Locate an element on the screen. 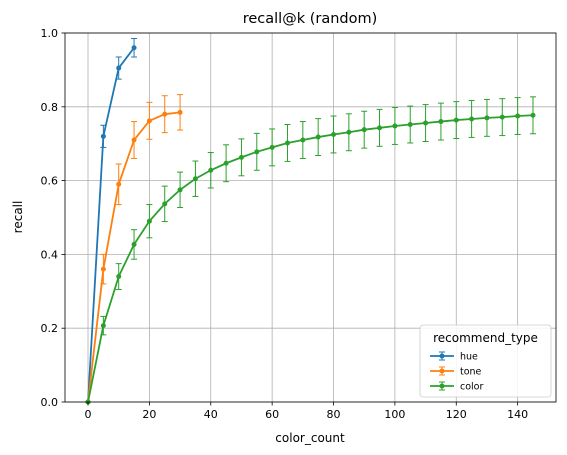  y-tick-label: 0.0 is located at coordinates (50, 402).